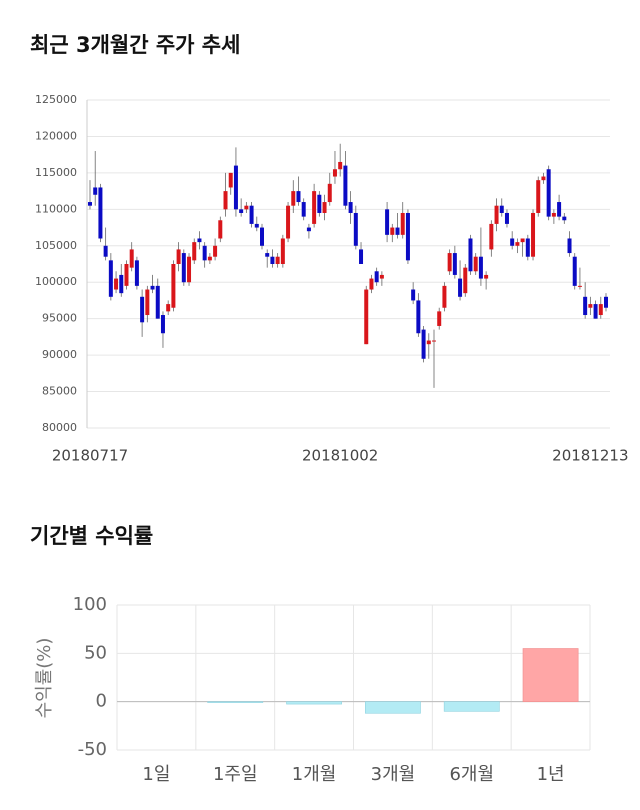  I want to click on y-tick-label: 95000, so click(59, 318).